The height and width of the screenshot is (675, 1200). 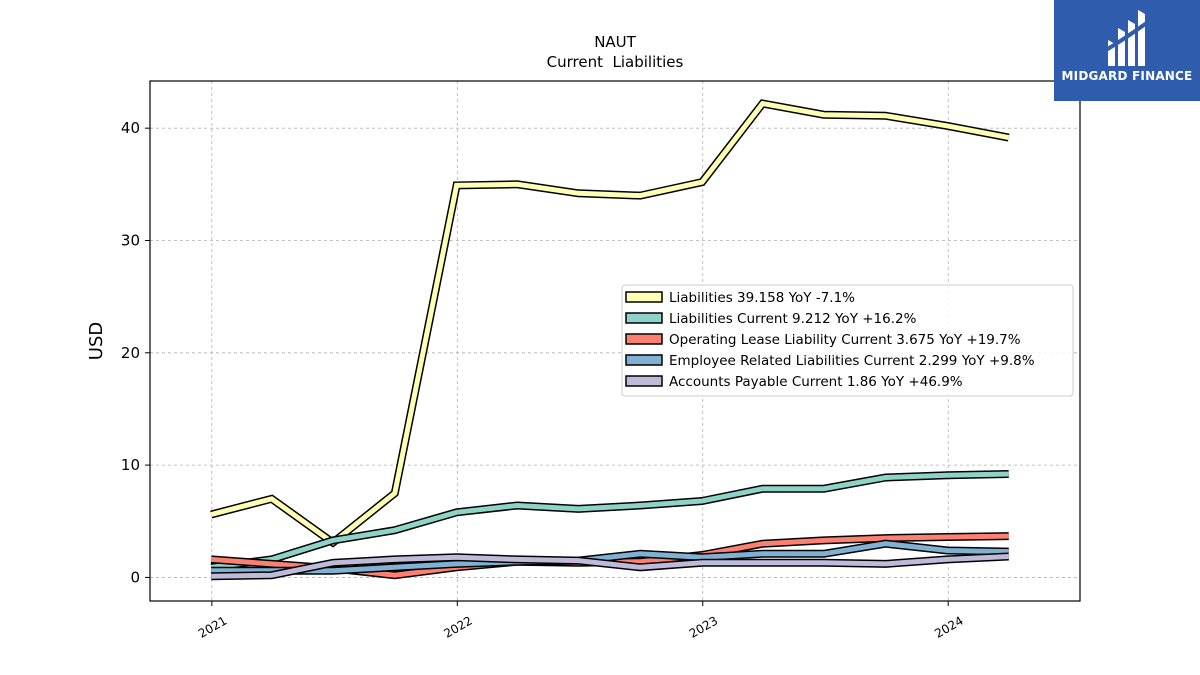 I want to click on legend-label: Liabilities Current 9.212 YoY +16.2%, so click(x=793, y=319).